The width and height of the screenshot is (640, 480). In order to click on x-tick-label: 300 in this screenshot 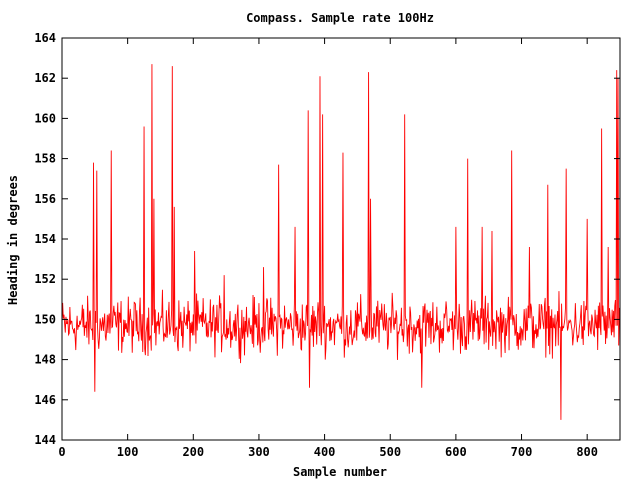, I will do `click(259, 452)`.